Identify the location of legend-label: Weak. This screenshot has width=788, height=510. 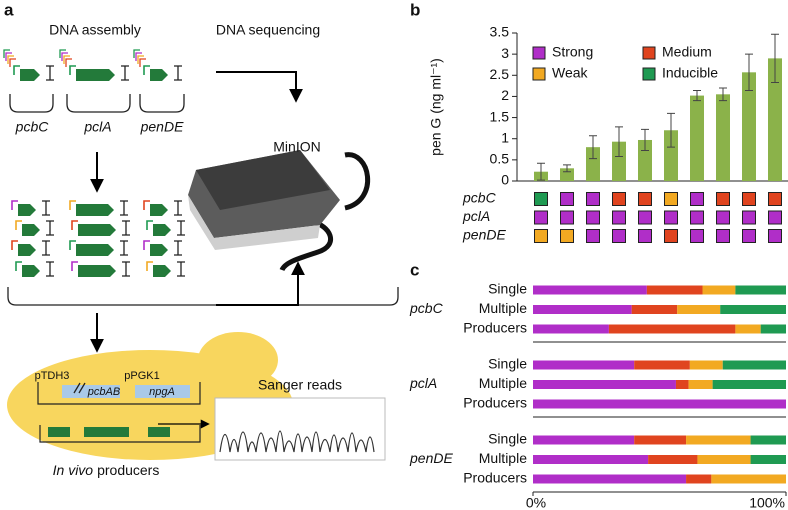
(570, 73).